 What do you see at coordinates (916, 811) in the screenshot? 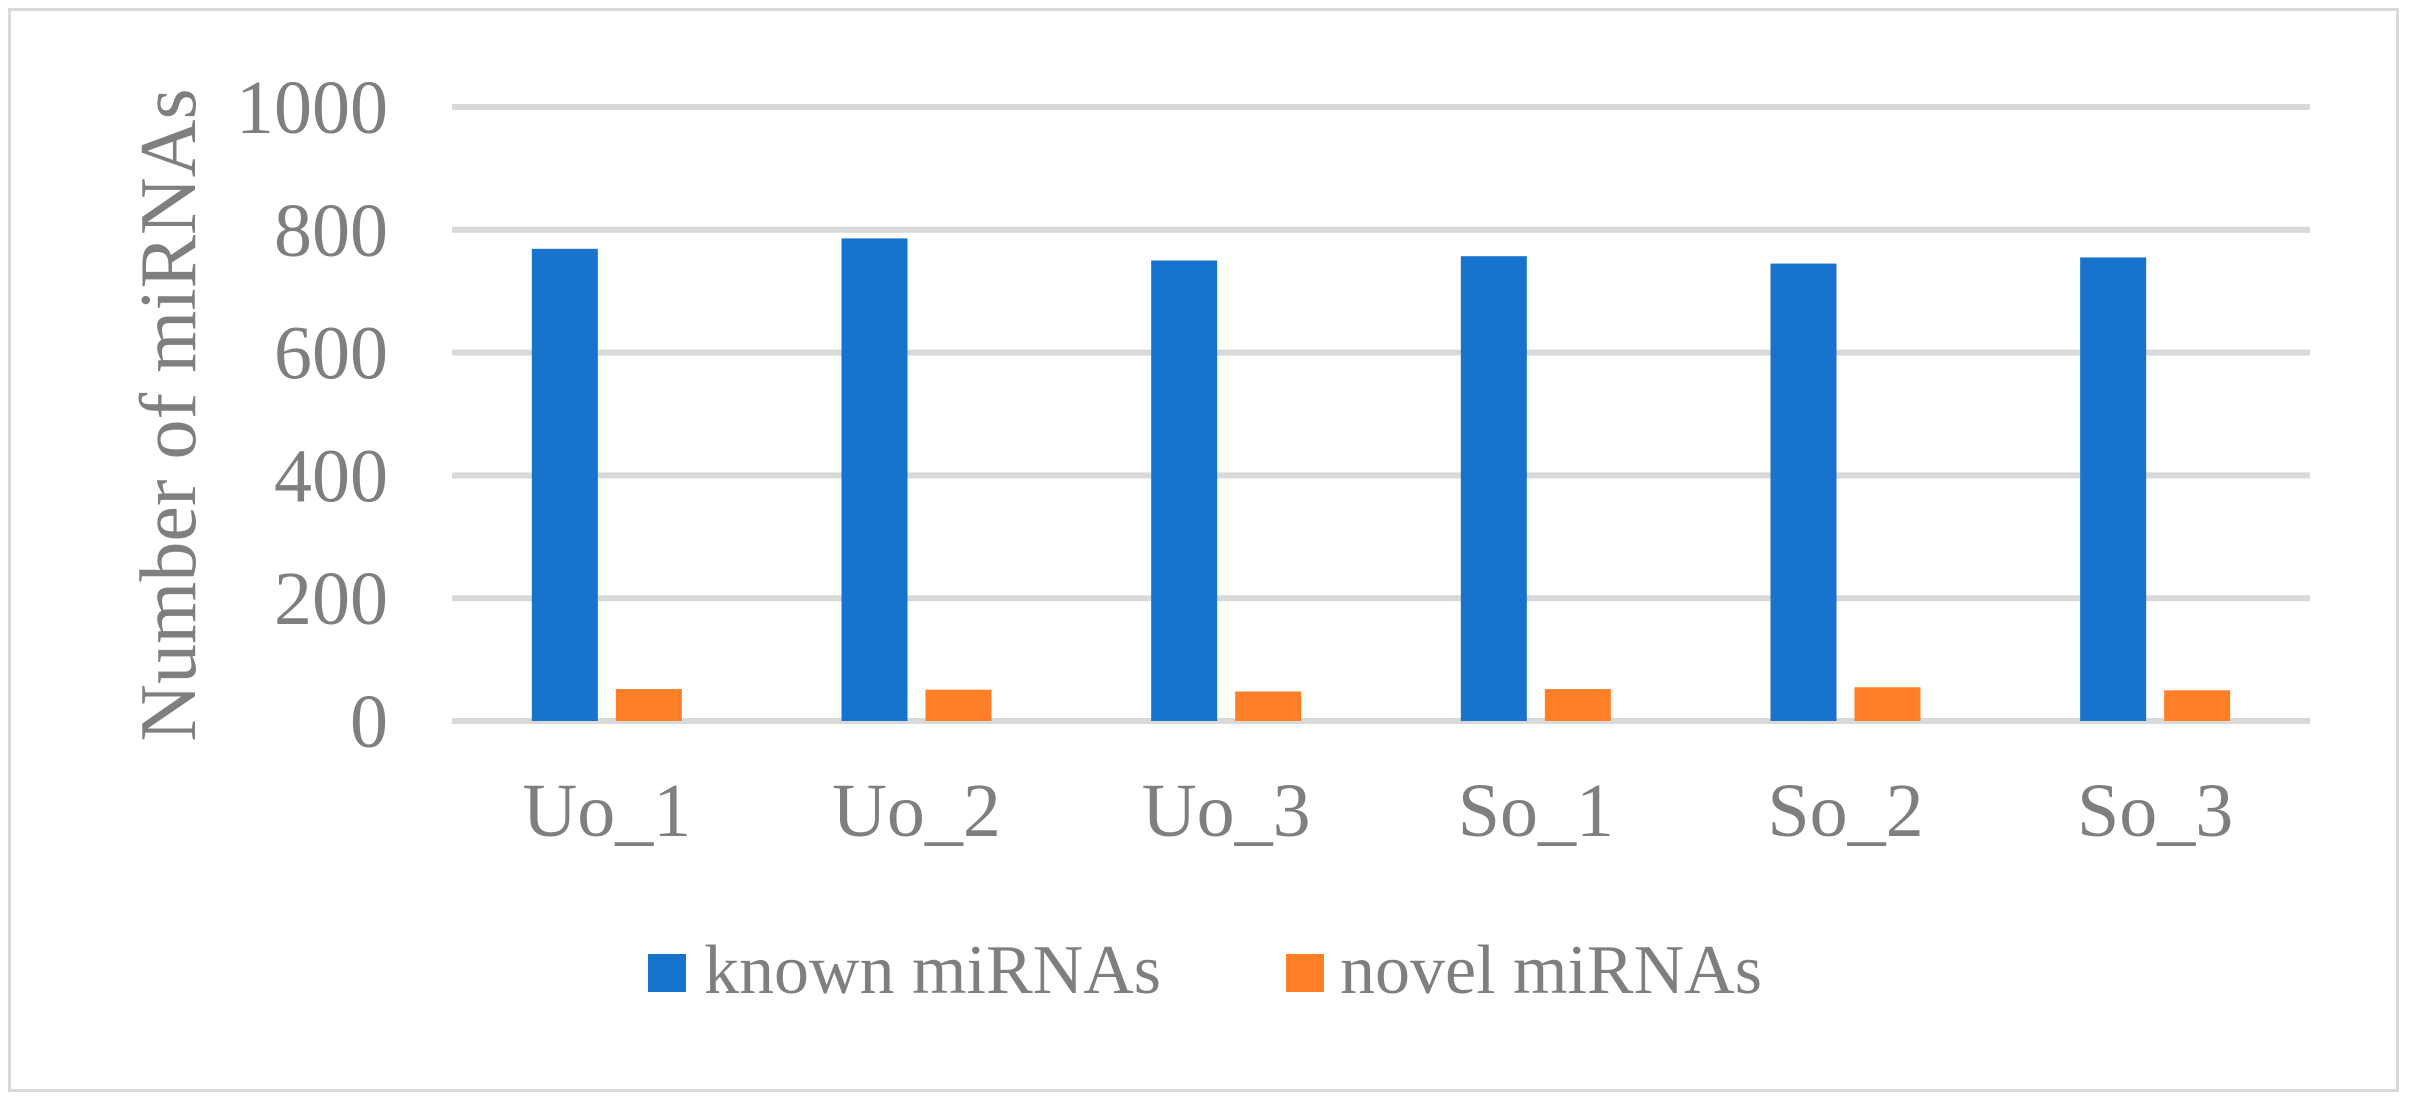
I see `x-category-label: Uo_2` at bounding box center [916, 811].